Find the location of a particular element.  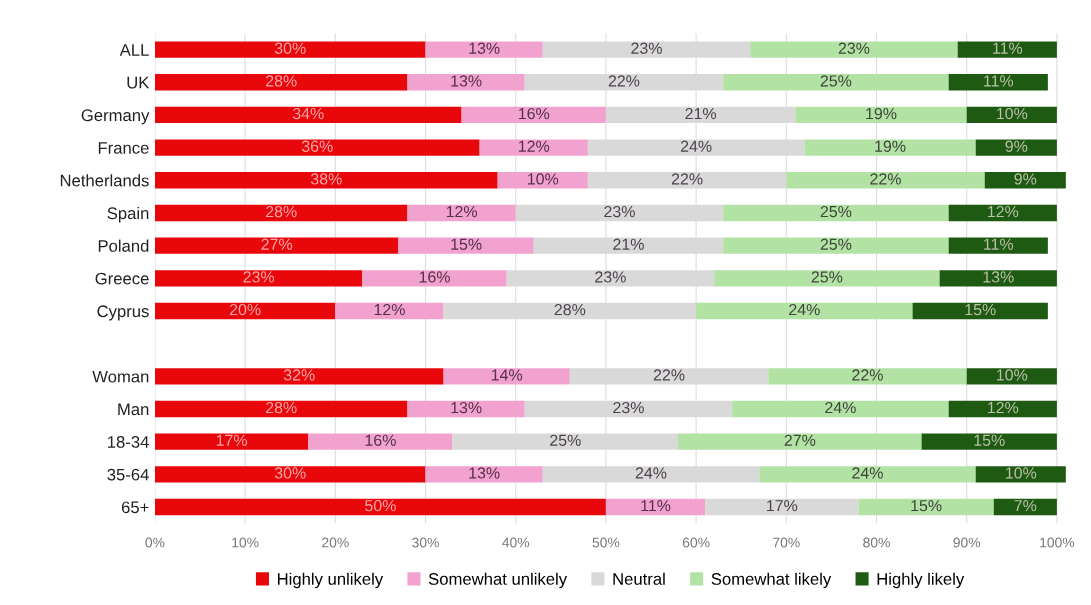

x-tick-label: 30% is located at coordinates (425, 542).